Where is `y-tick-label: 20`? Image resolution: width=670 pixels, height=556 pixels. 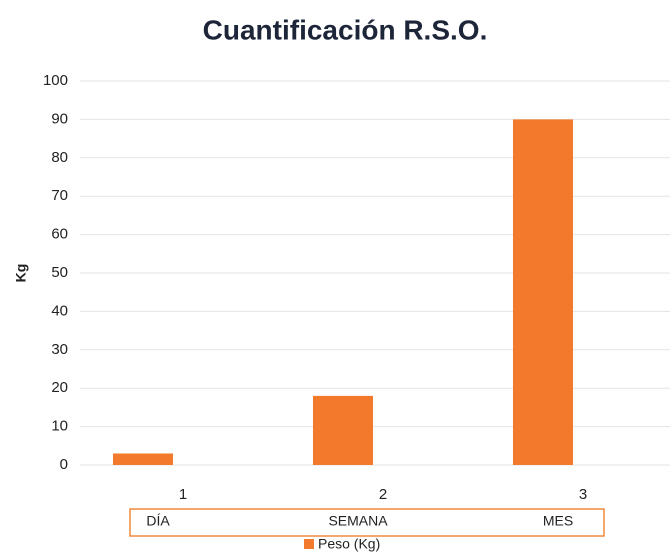 y-tick-label: 20 is located at coordinates (59, 387).